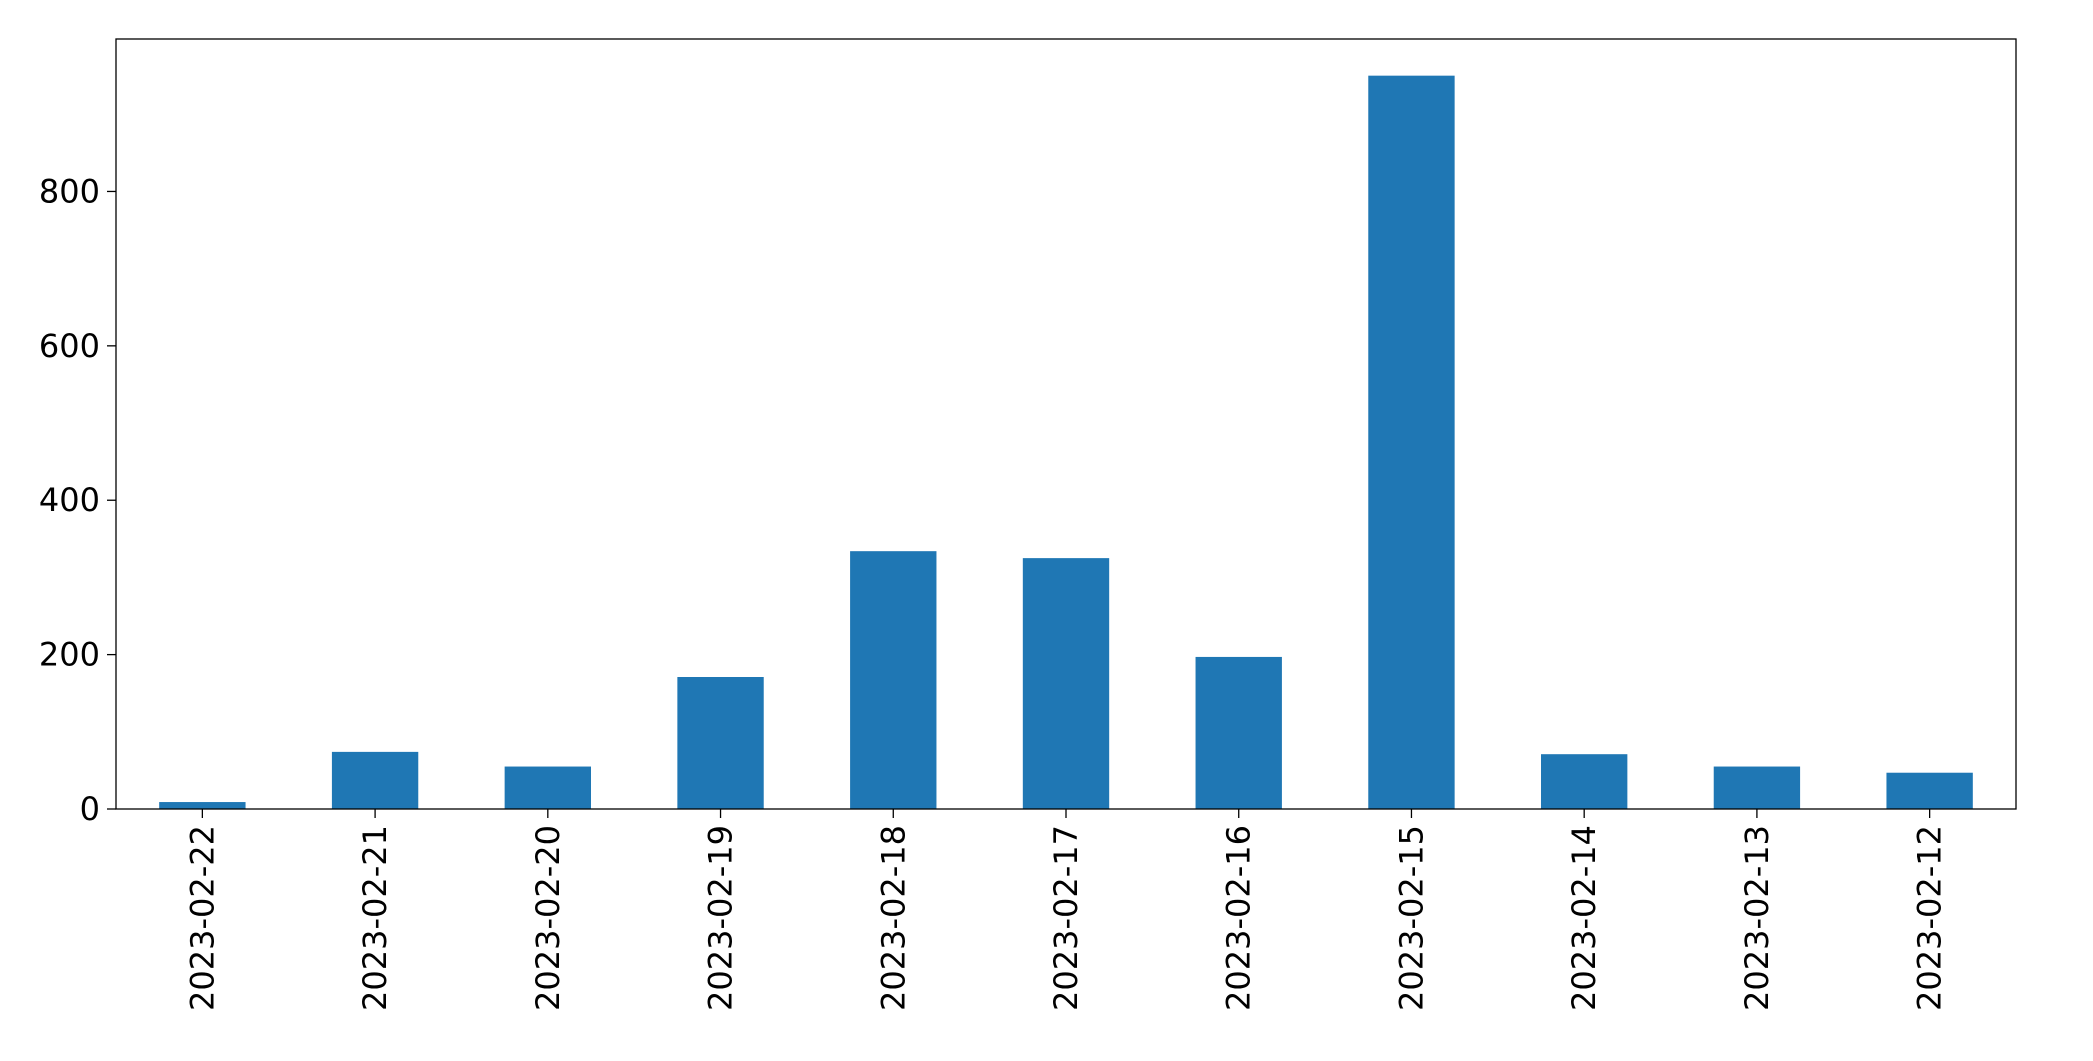  I want to click on x-tick-label: 2023-02-16, so click(1239, 918).